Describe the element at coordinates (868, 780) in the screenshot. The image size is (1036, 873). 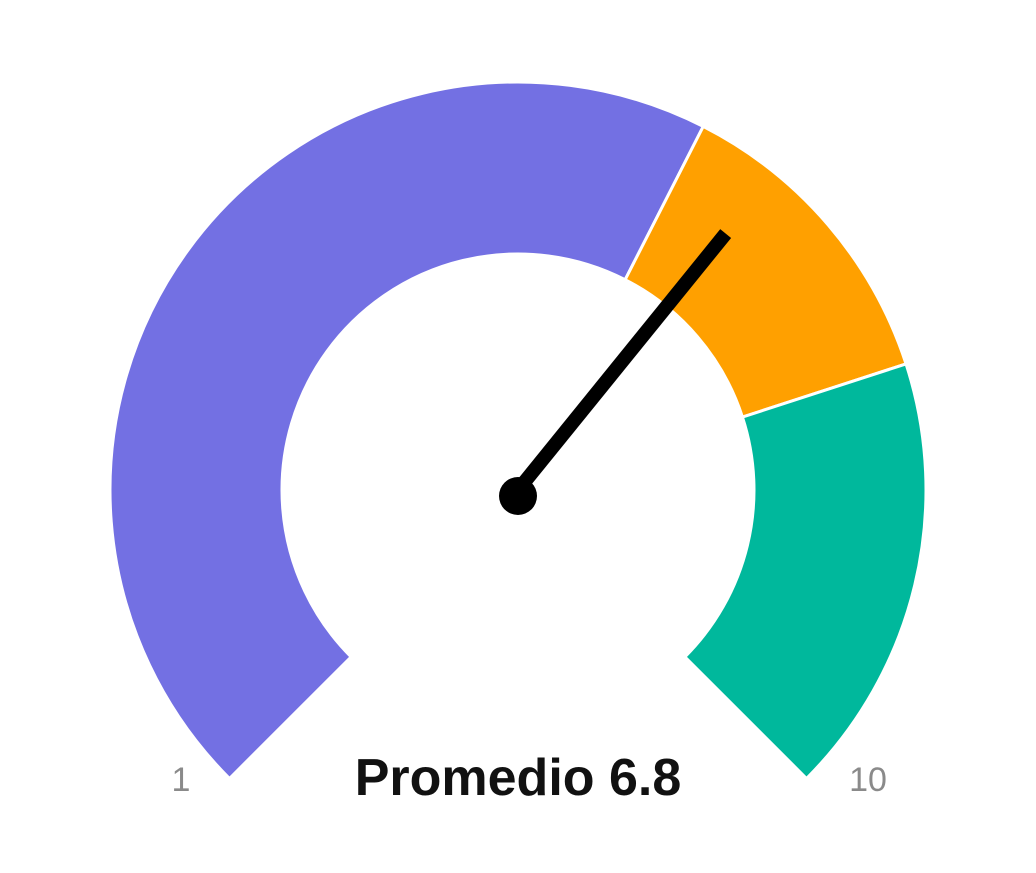
I see `max-tick-label: 10` at that location.